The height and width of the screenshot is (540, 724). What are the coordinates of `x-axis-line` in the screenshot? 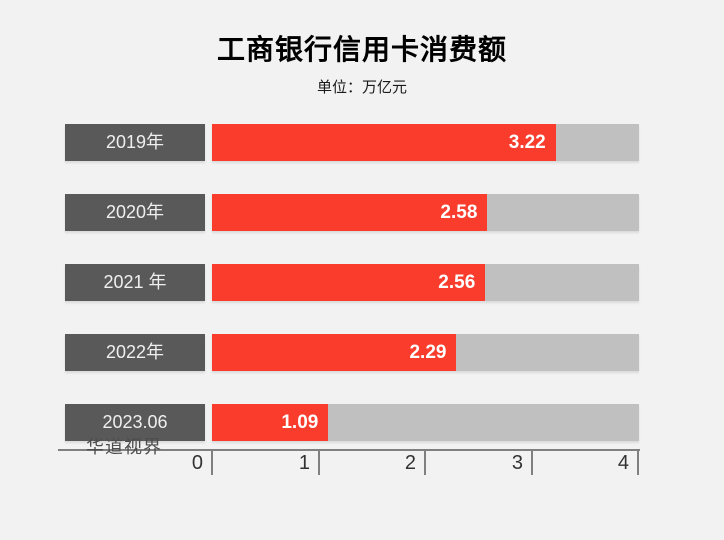 It's located at (349, 450).